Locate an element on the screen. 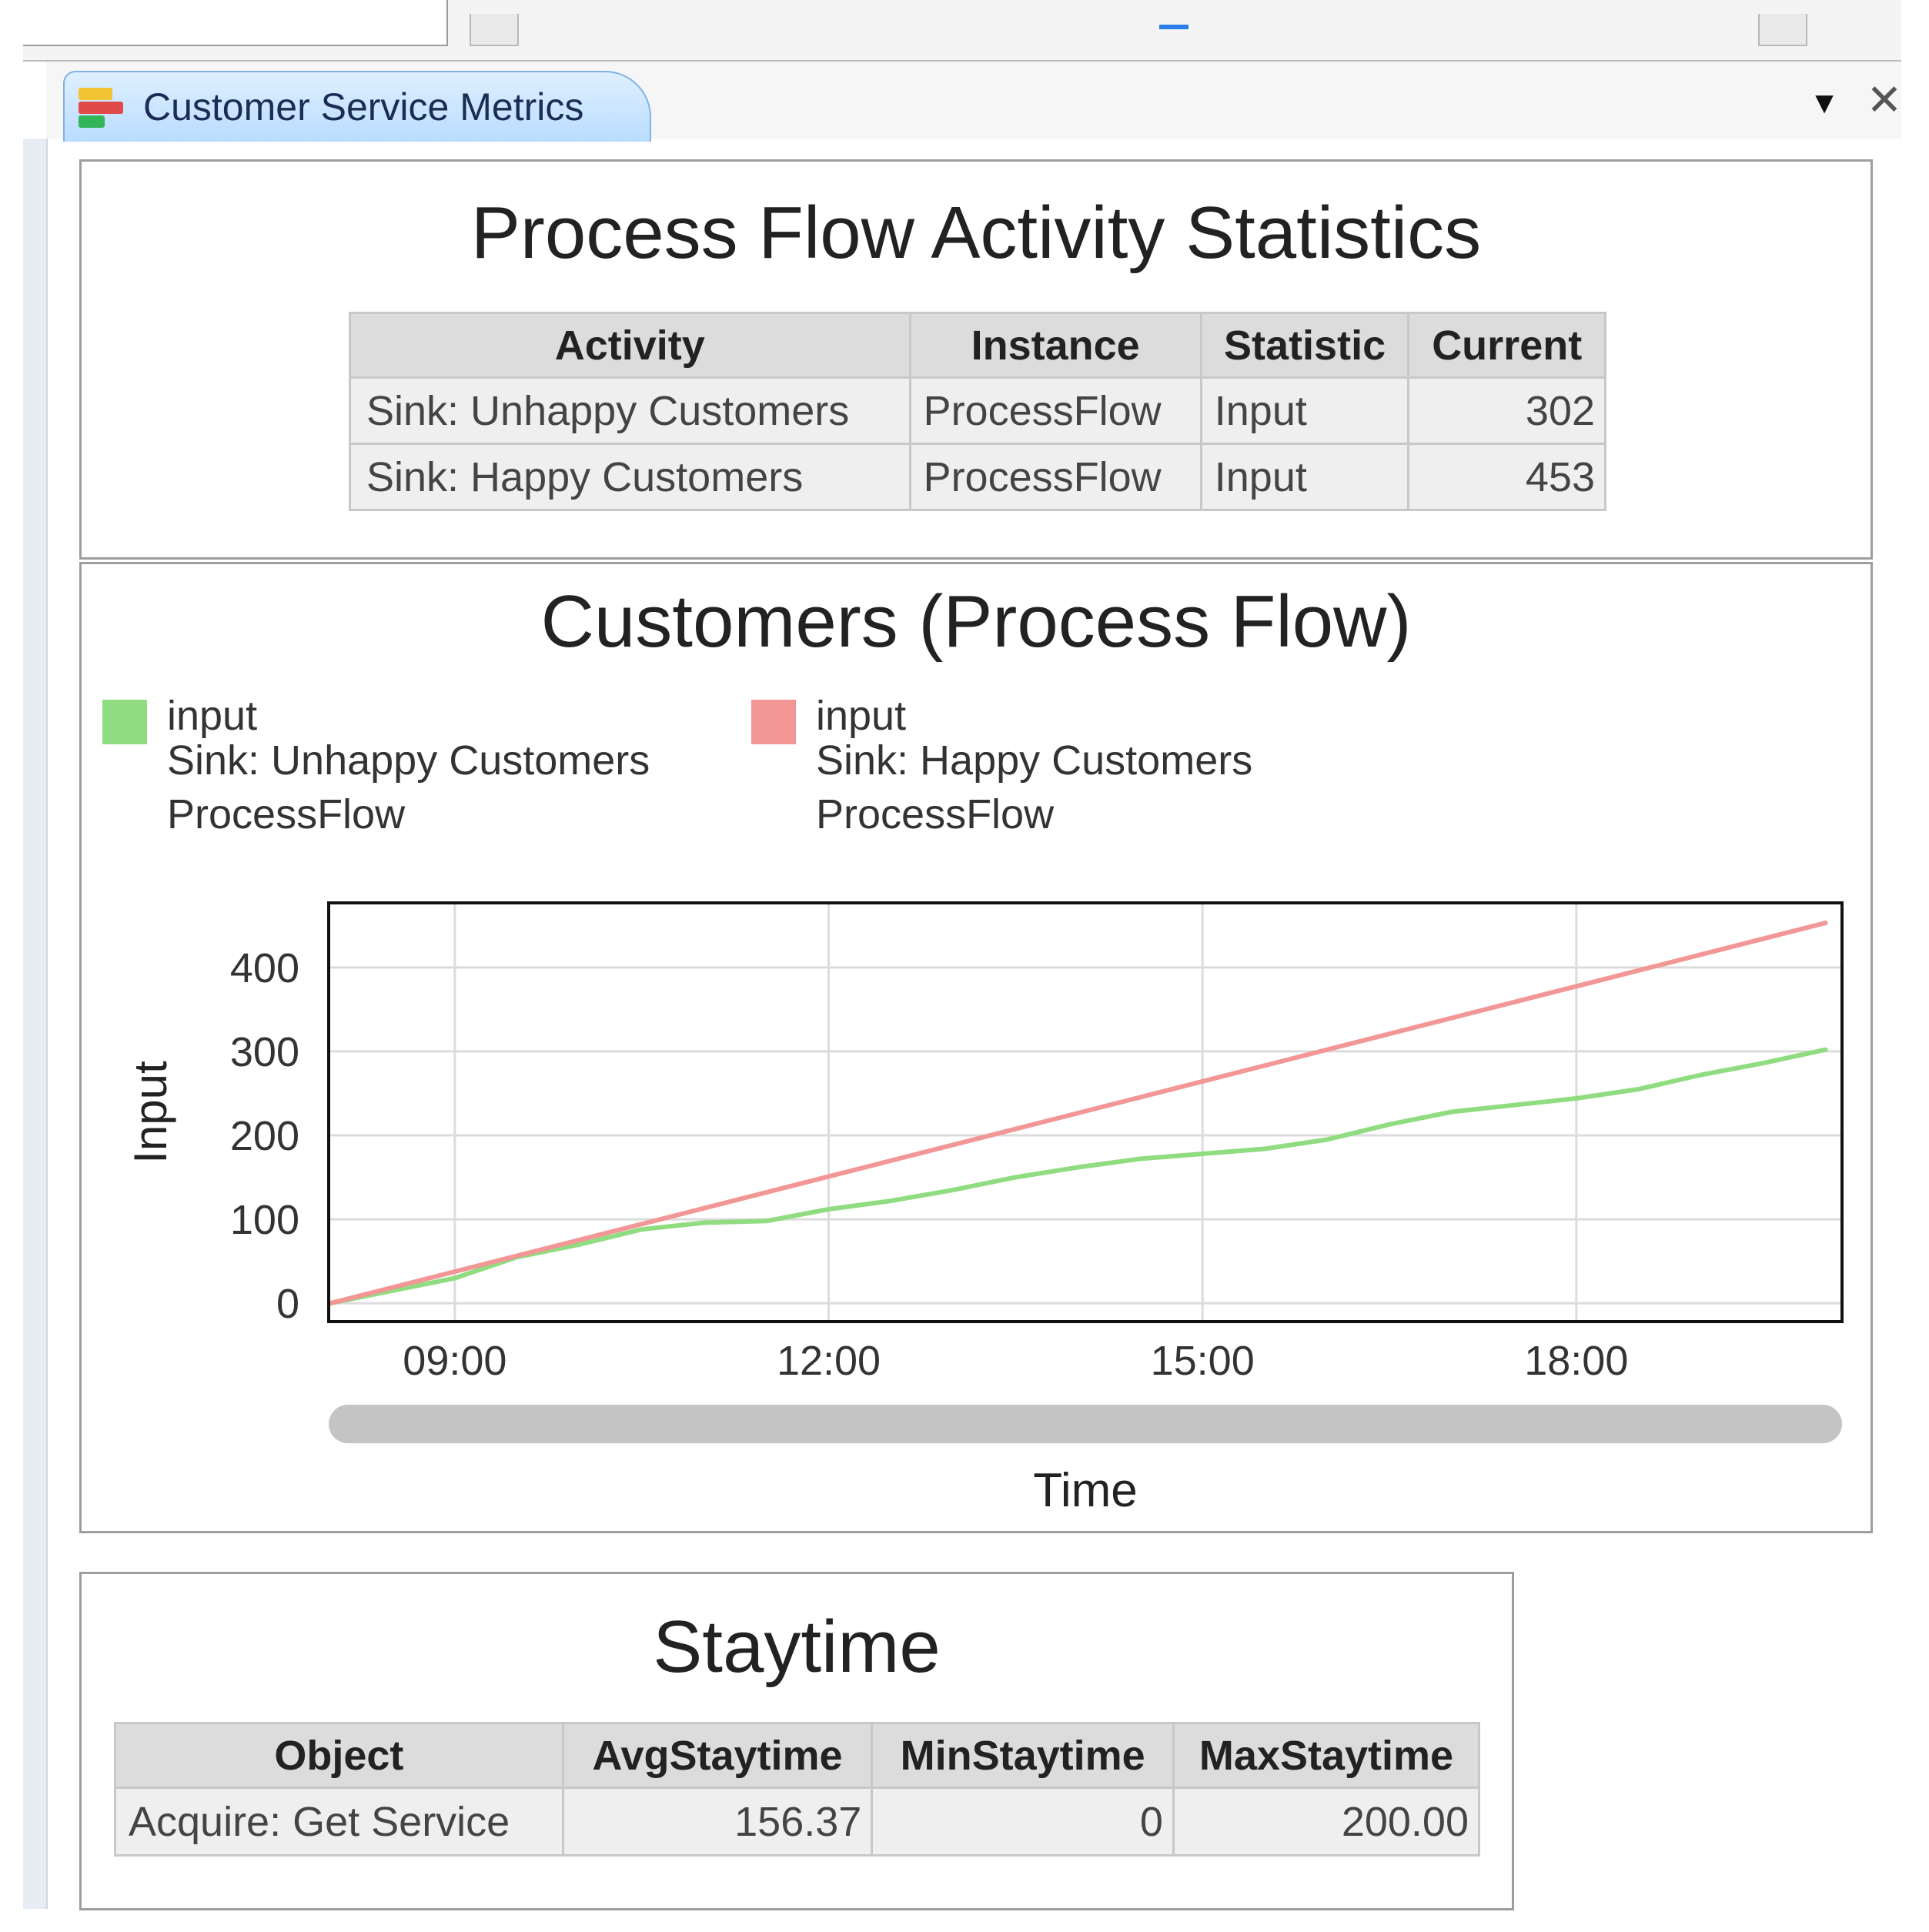 The height and width of the screenshot is (1932, 1929). y-tick-label: 300 is located at coordinates (264, 1052).